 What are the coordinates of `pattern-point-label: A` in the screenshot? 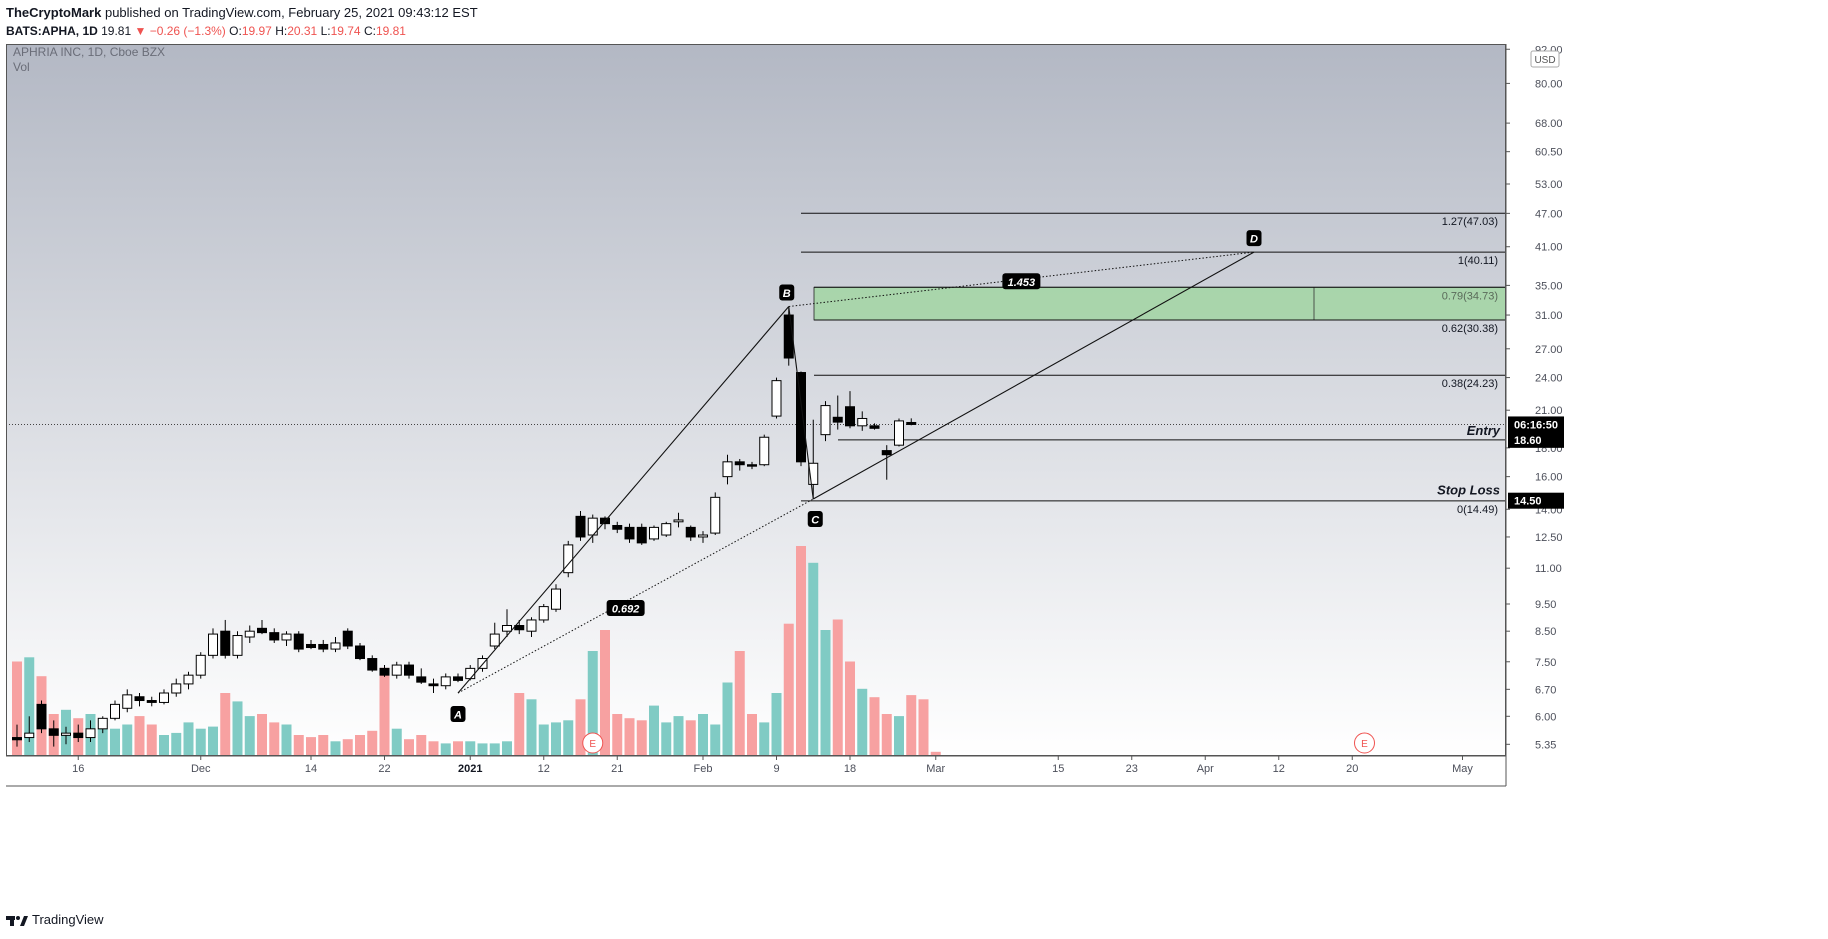 It's located at (457, 716).